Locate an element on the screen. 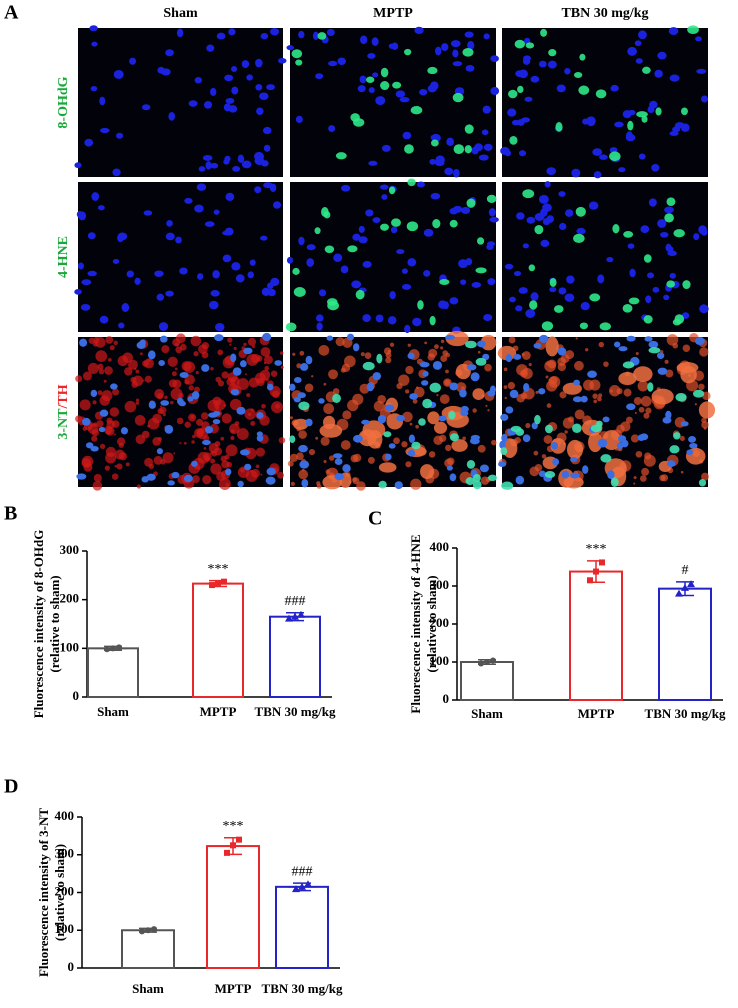  column-header: TBN 30 mg/kg is located at coordinates (604, 13).